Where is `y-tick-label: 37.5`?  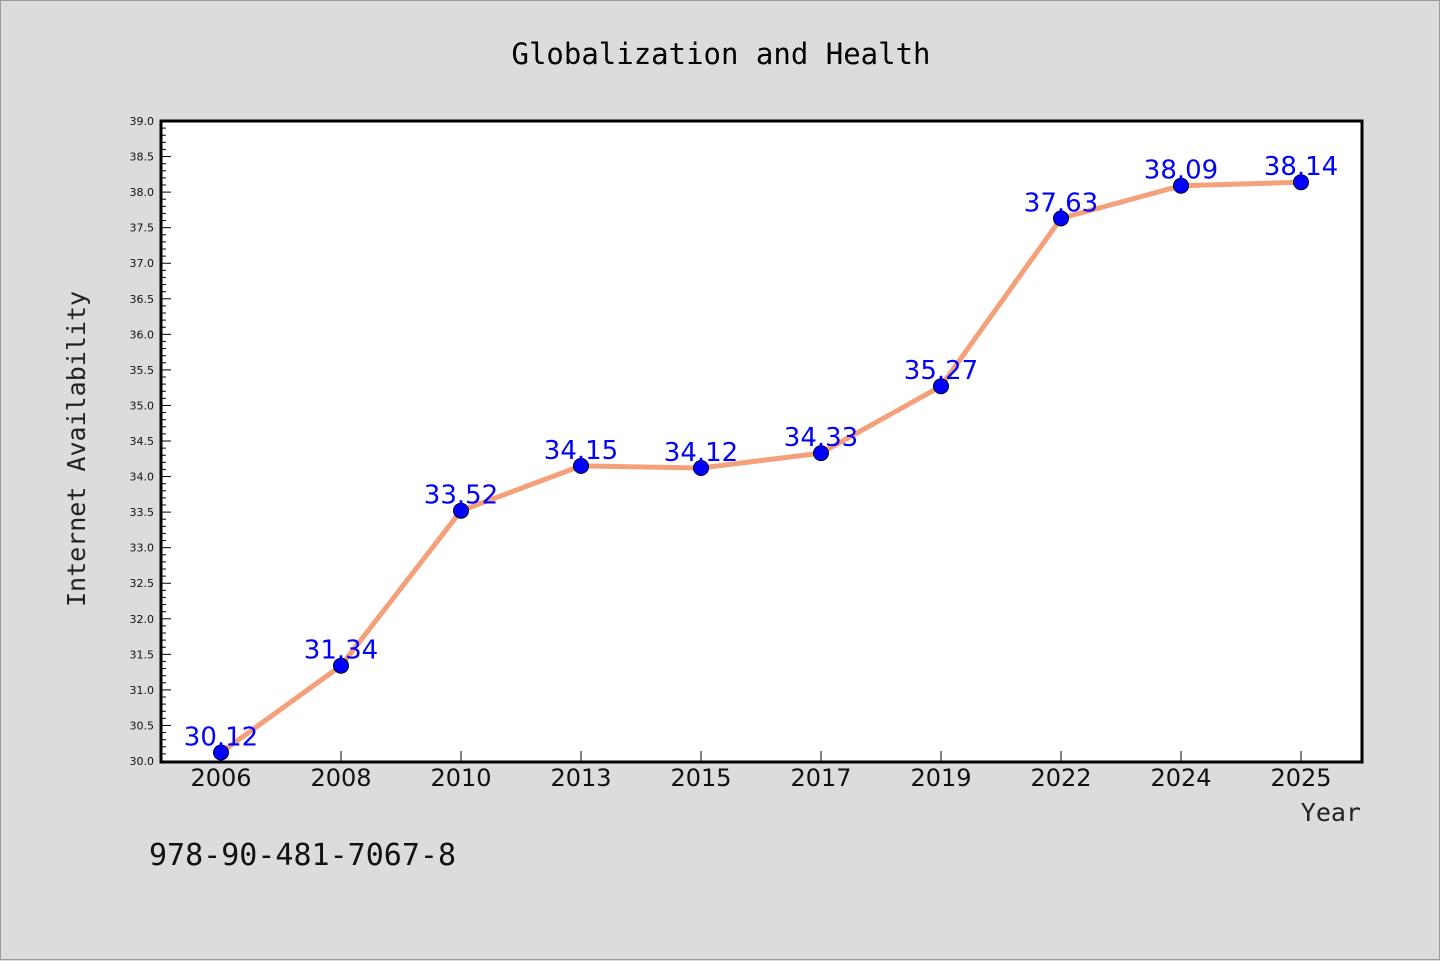
y-tick-label: 37.5 is located at coordinates (142, 228).